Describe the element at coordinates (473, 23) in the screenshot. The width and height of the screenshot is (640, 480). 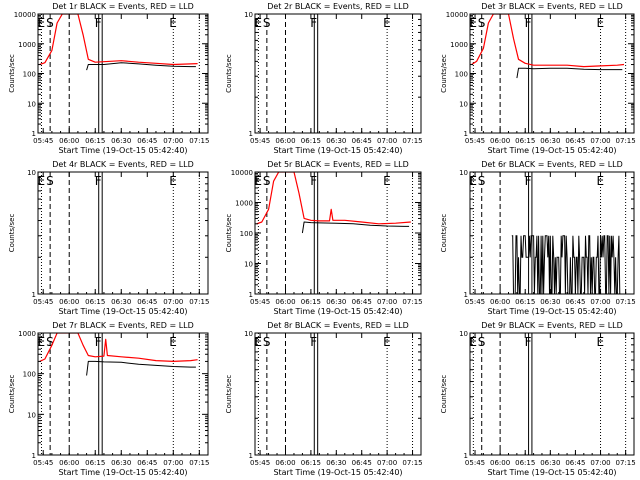
I see `chart-3-marker-label-1: E` at that location.